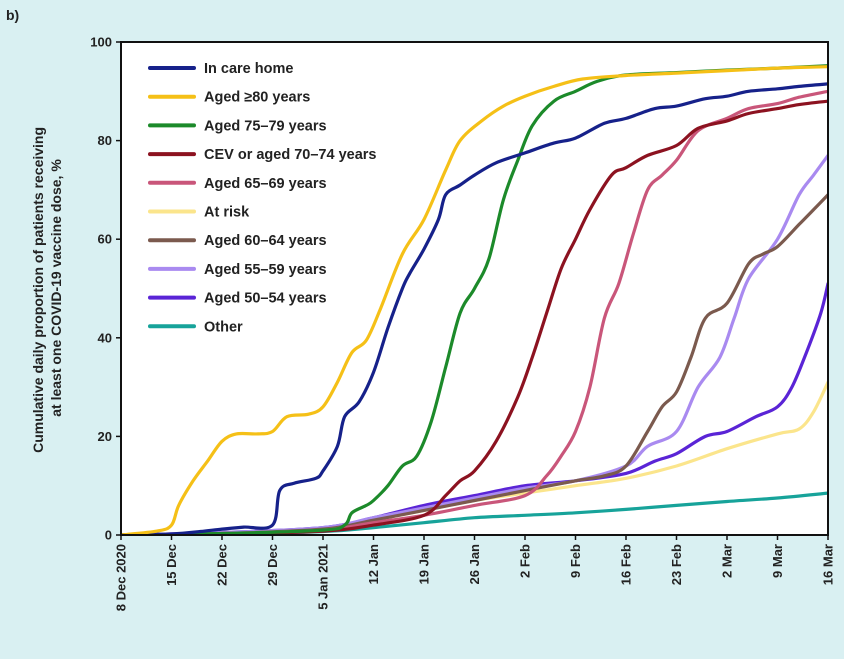 Image resolution: width=844 pixels, height=659 pixels. Describe the element at coordinates (257, 98) in the screenshot. I see `legend-label: Aged ≥80 years` at that location.